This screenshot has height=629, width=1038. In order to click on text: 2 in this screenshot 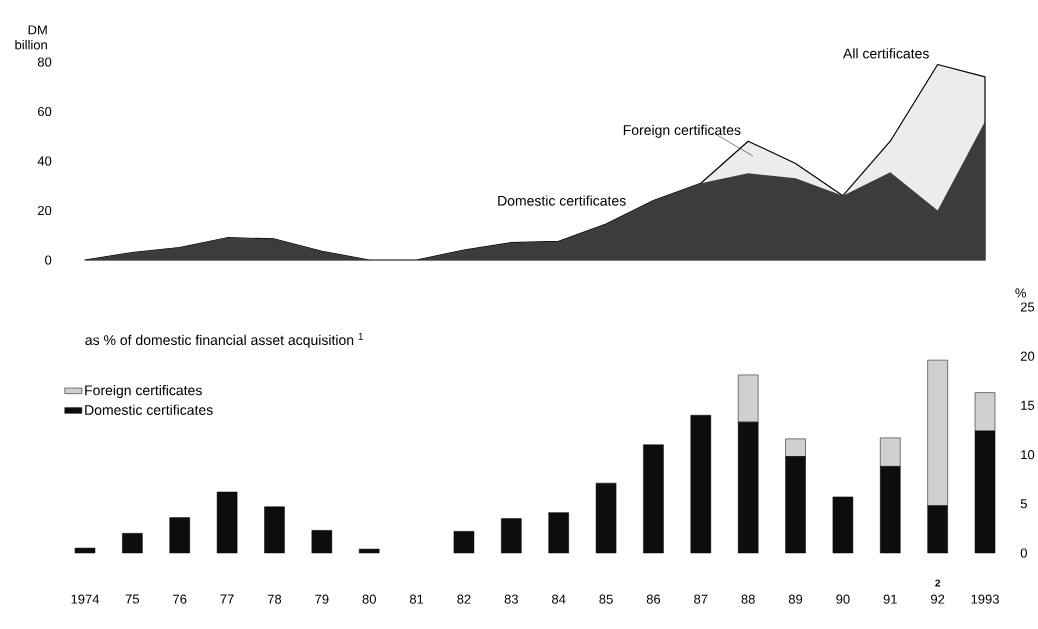, I will do `click(938, 583)`.